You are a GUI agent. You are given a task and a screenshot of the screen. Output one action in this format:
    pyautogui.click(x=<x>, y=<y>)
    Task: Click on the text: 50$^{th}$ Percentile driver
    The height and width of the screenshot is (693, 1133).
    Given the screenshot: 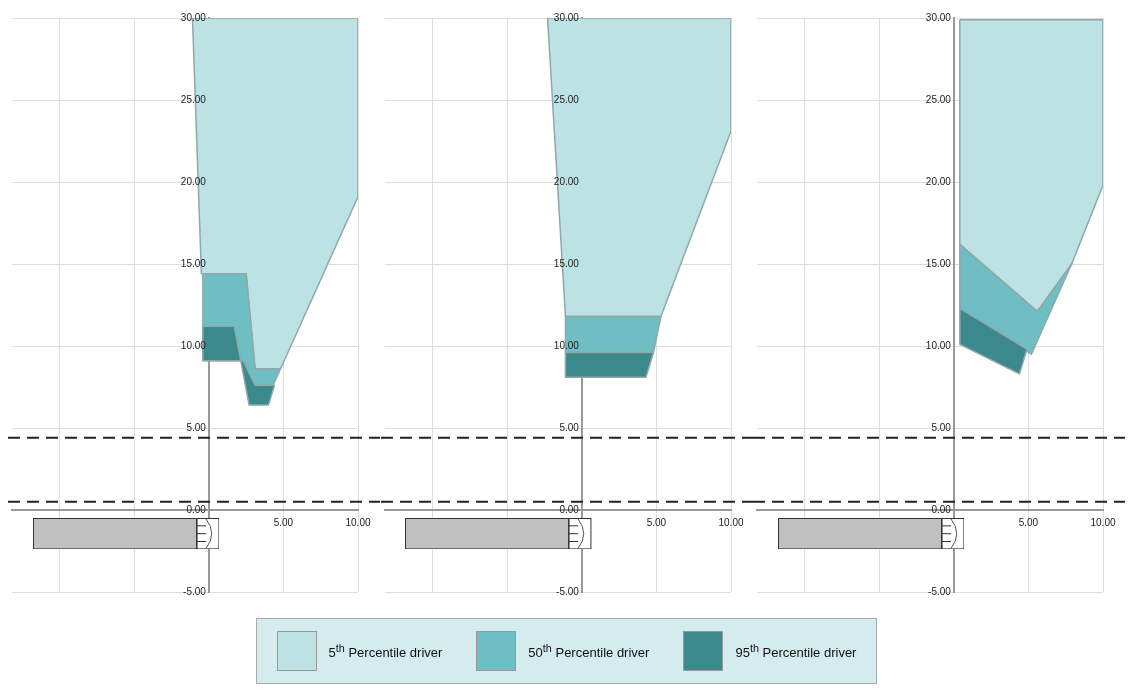 What is the action you would take?
    pyautogui.click(x=589, y=651)
    